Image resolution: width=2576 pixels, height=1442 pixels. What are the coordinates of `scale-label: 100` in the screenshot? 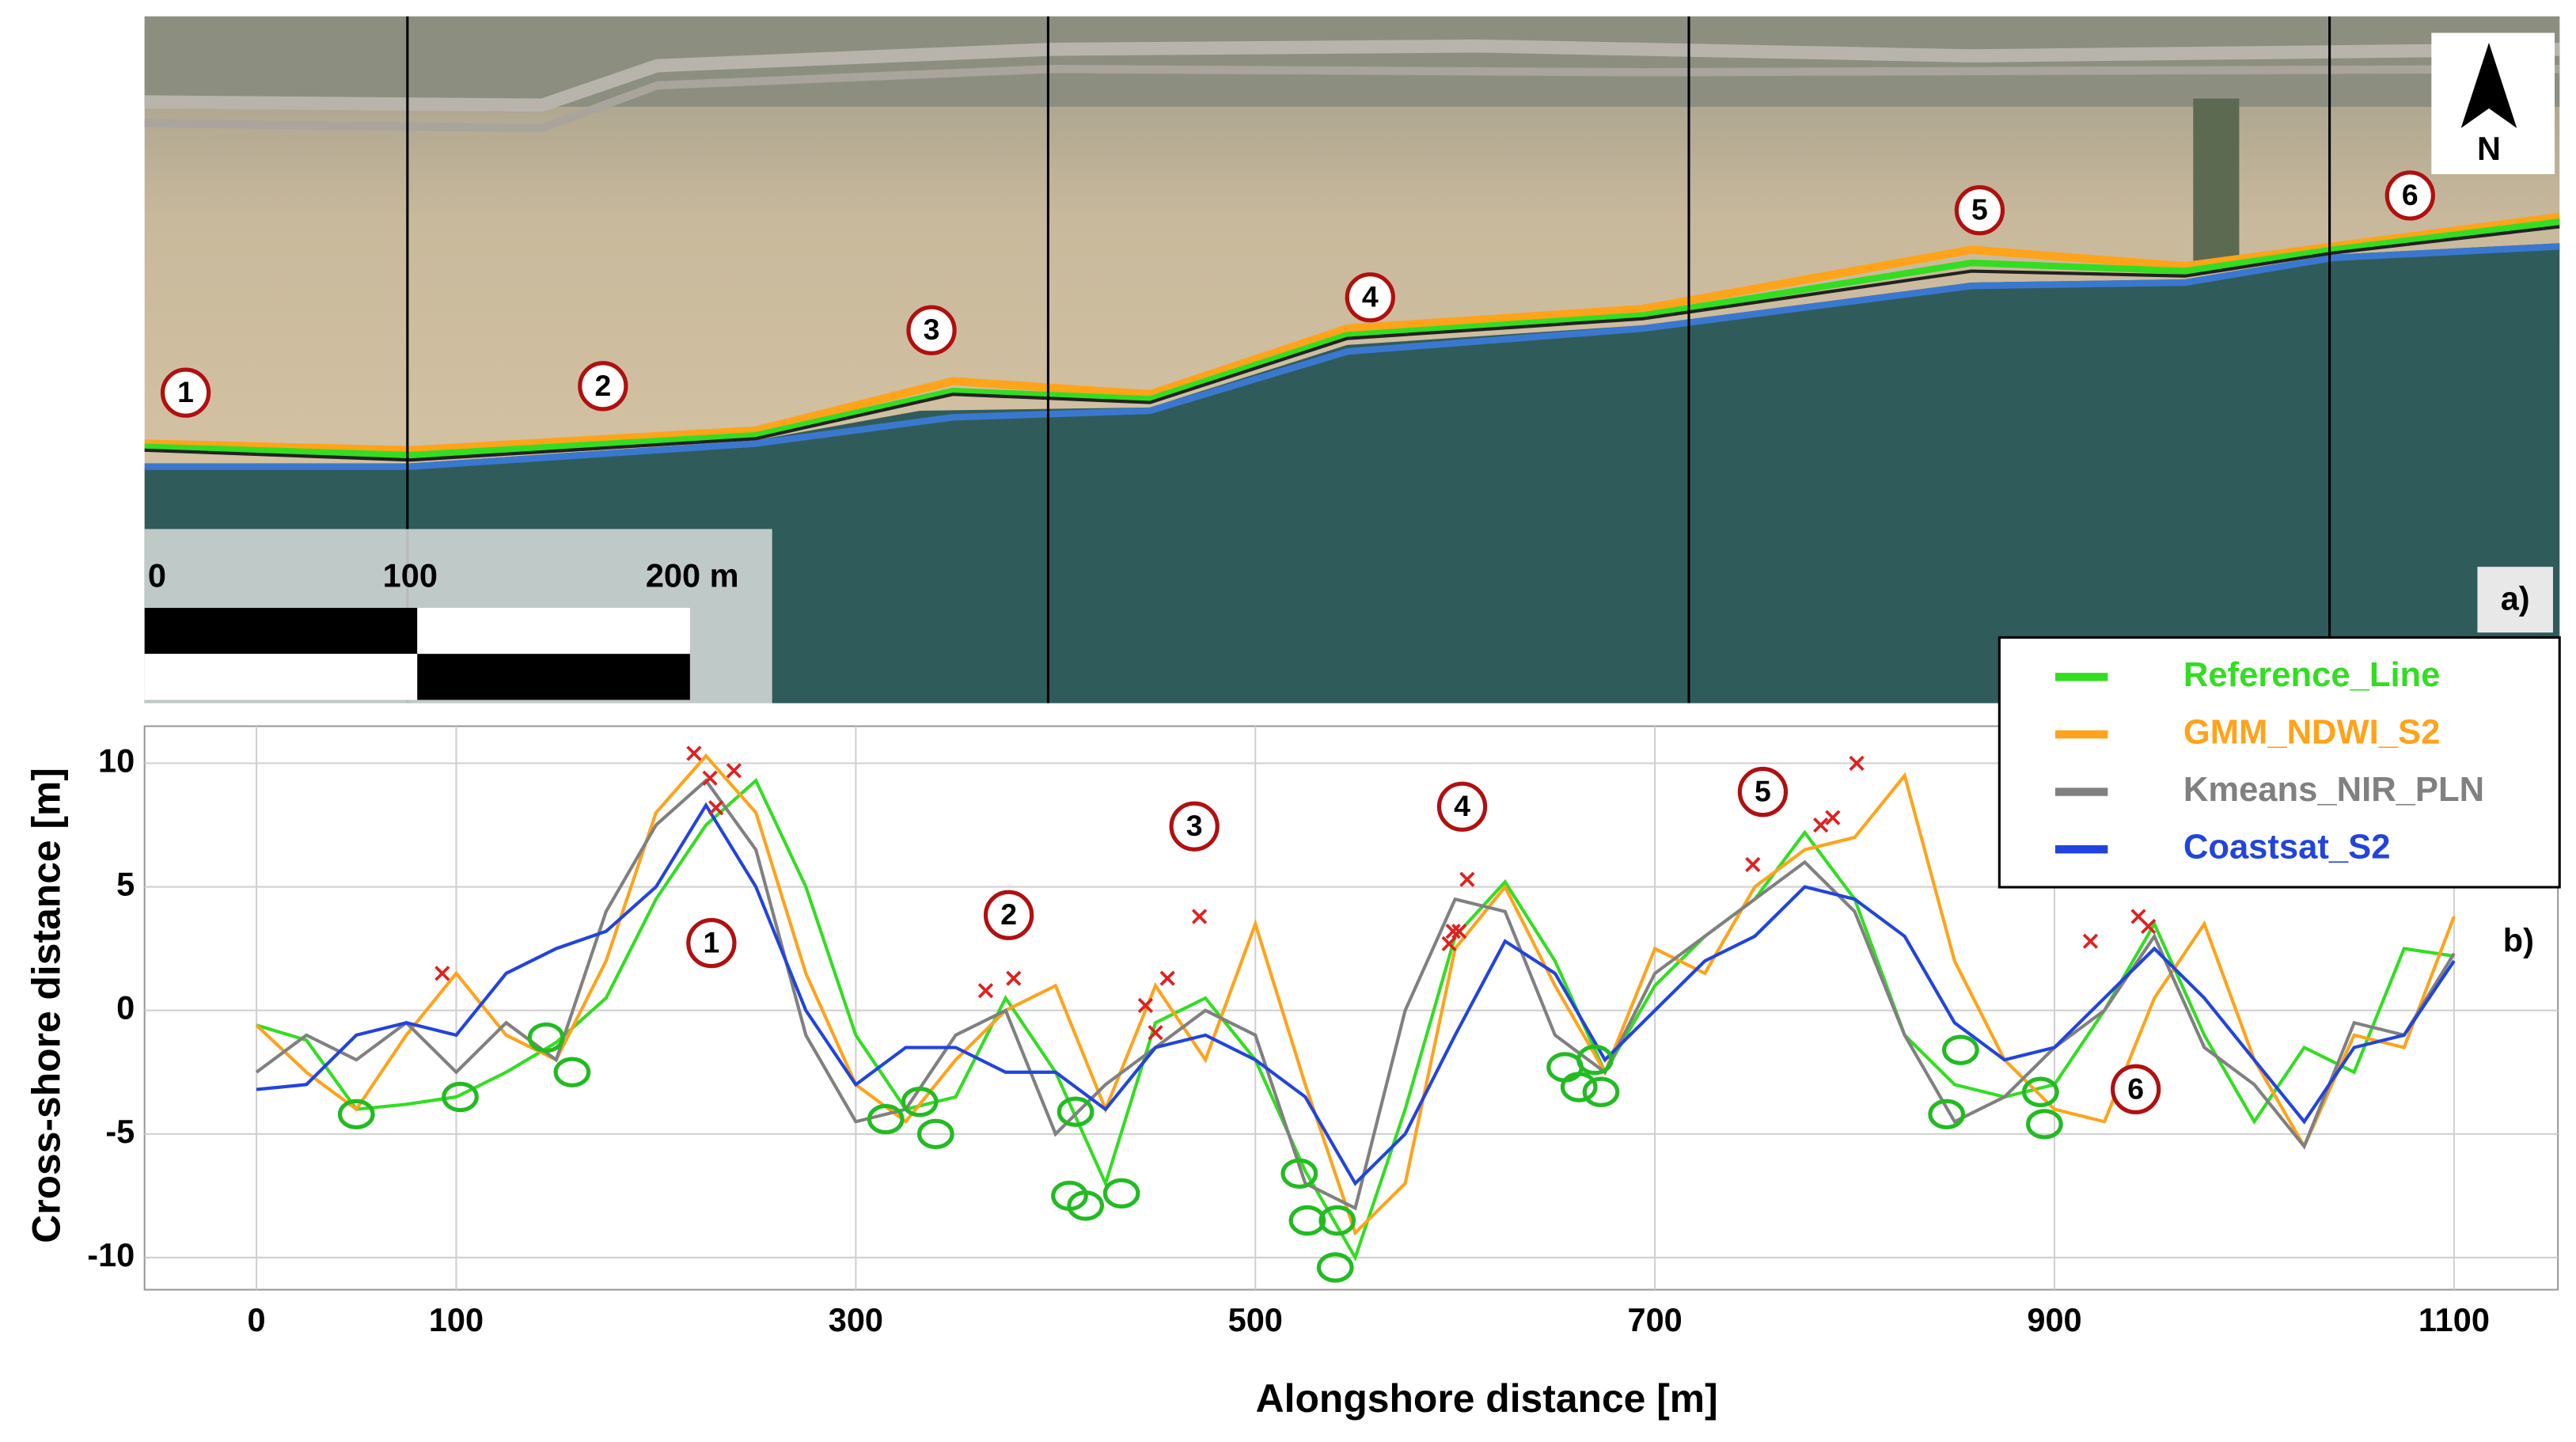 It's located at (410, 575).